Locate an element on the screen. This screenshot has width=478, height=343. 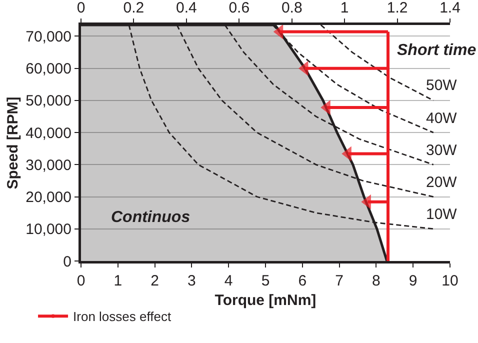
legend-label: Iron losses effect is located at coordinates (122, 316).